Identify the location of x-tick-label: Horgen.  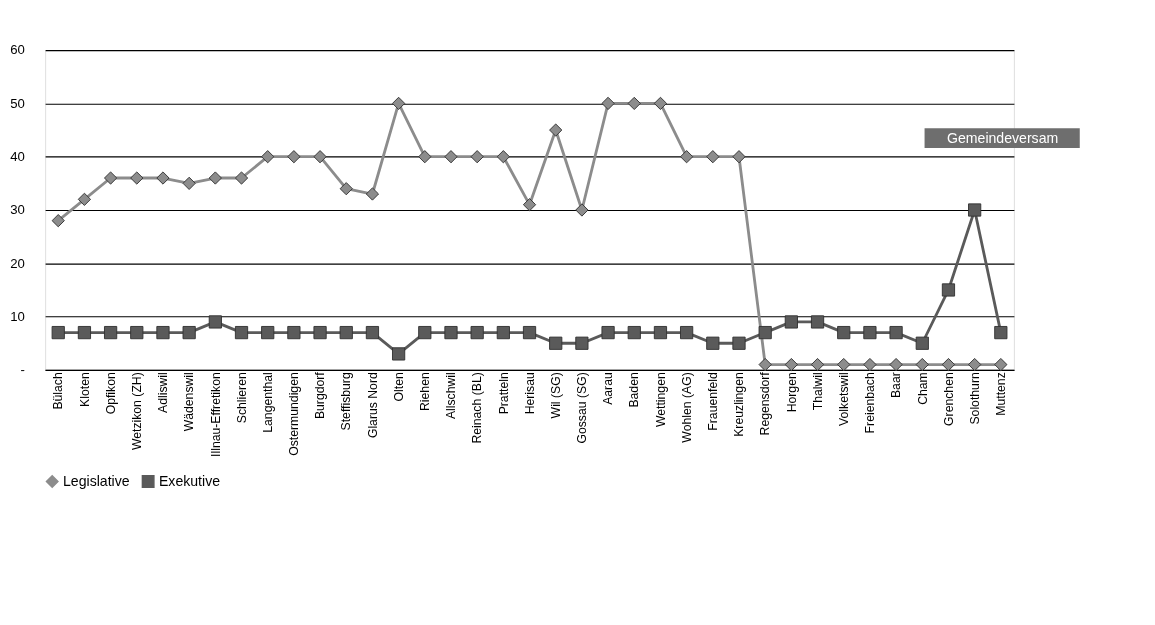
(791, 392).